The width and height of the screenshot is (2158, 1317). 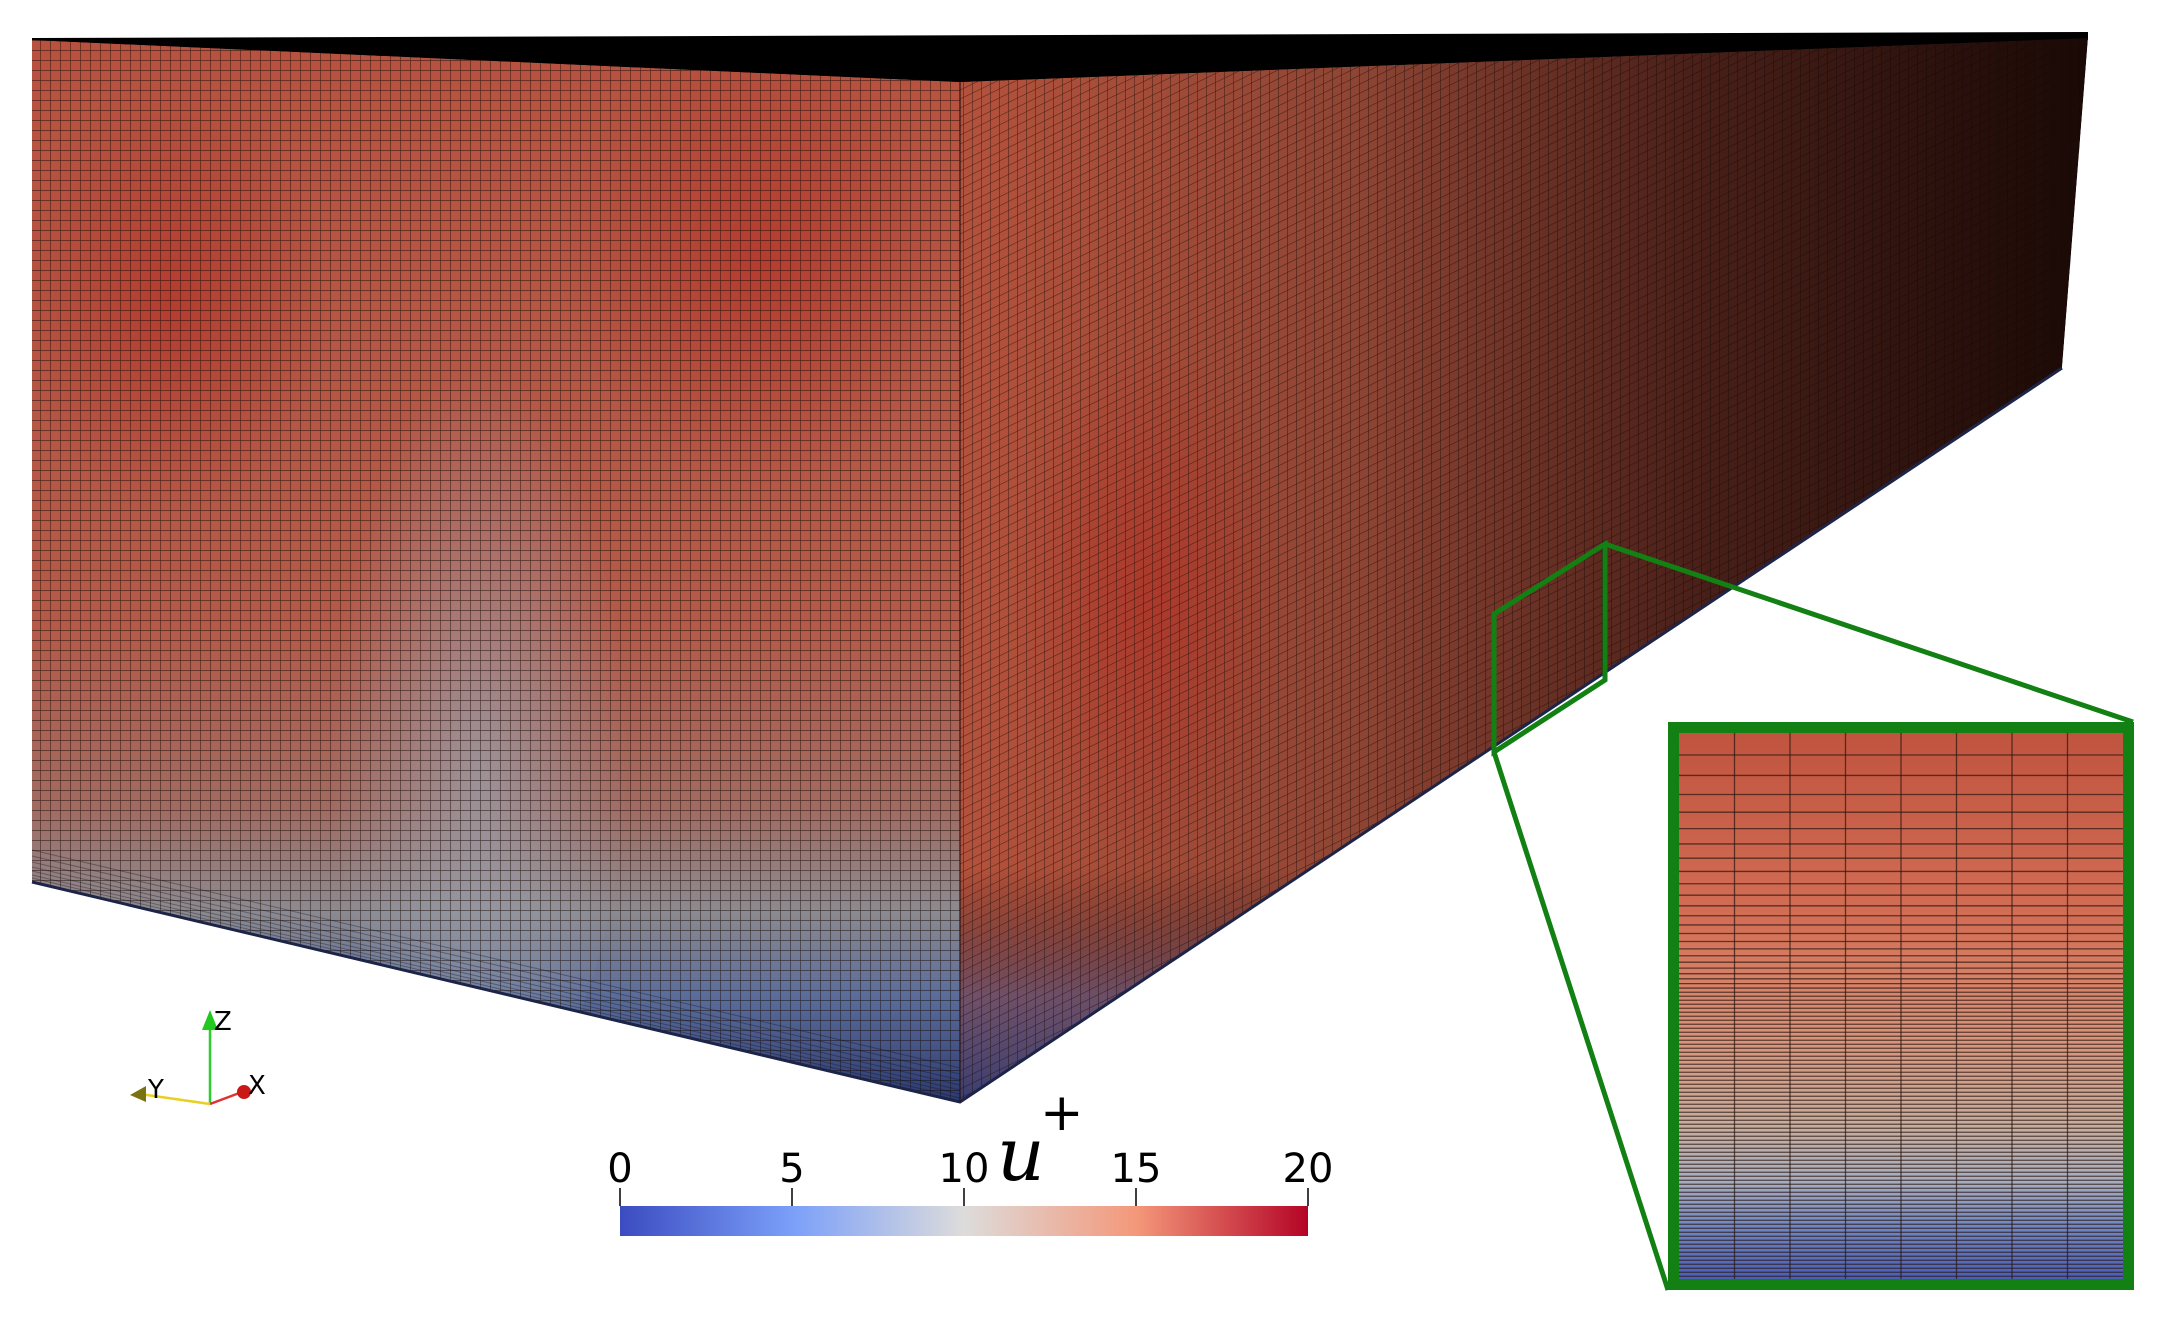 What do you see at coordinates (257, 1086) in the screenshot?
I see `x-axis-label: X` at bounding box center [257, 1086].